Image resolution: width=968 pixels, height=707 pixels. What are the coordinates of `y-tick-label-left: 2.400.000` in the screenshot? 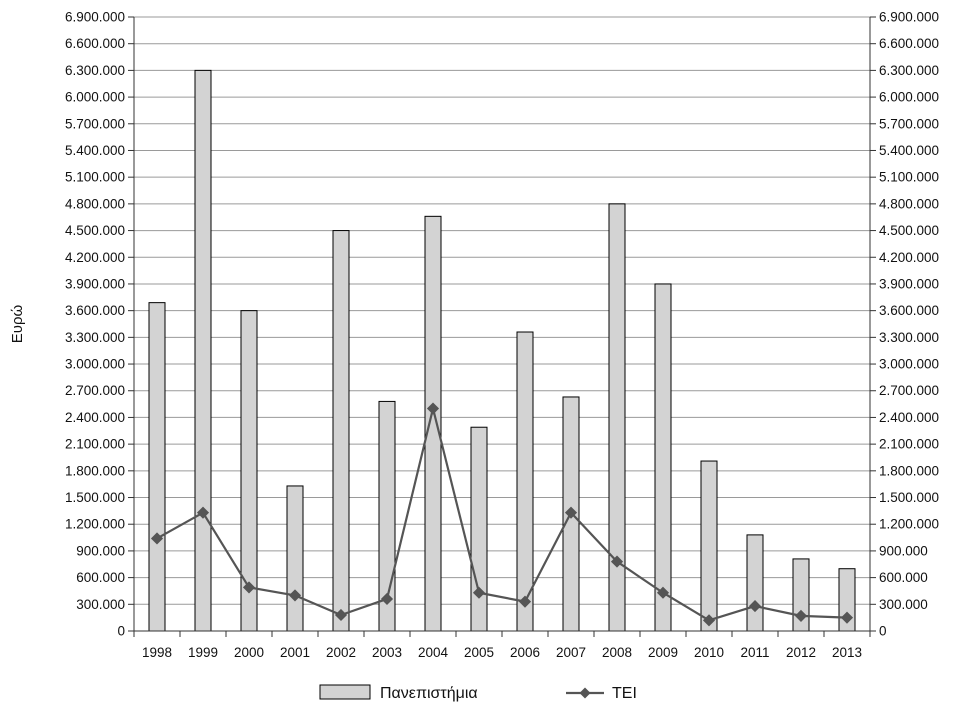 It's located at (95, 417).